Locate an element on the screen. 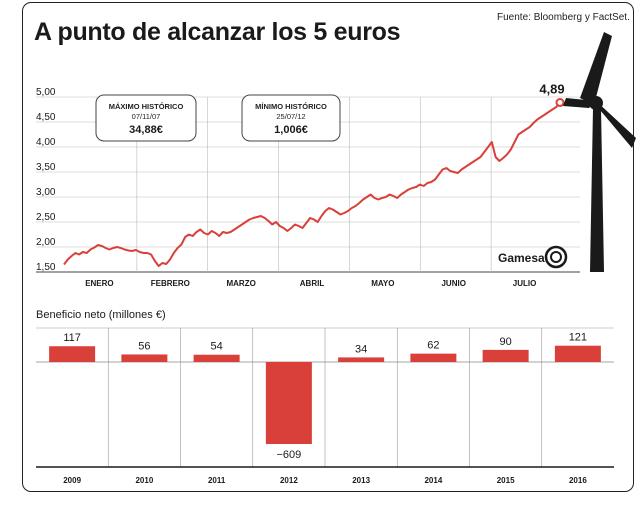 The image size is (640, 505). bar-value-label: 34 is located at coordinates (361, 349).